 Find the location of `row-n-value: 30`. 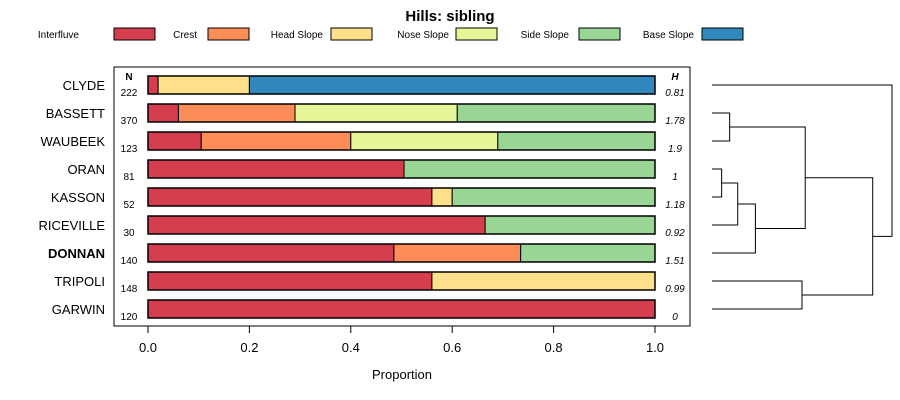

row-n-value: 30 is located at coordinates (129, 233).